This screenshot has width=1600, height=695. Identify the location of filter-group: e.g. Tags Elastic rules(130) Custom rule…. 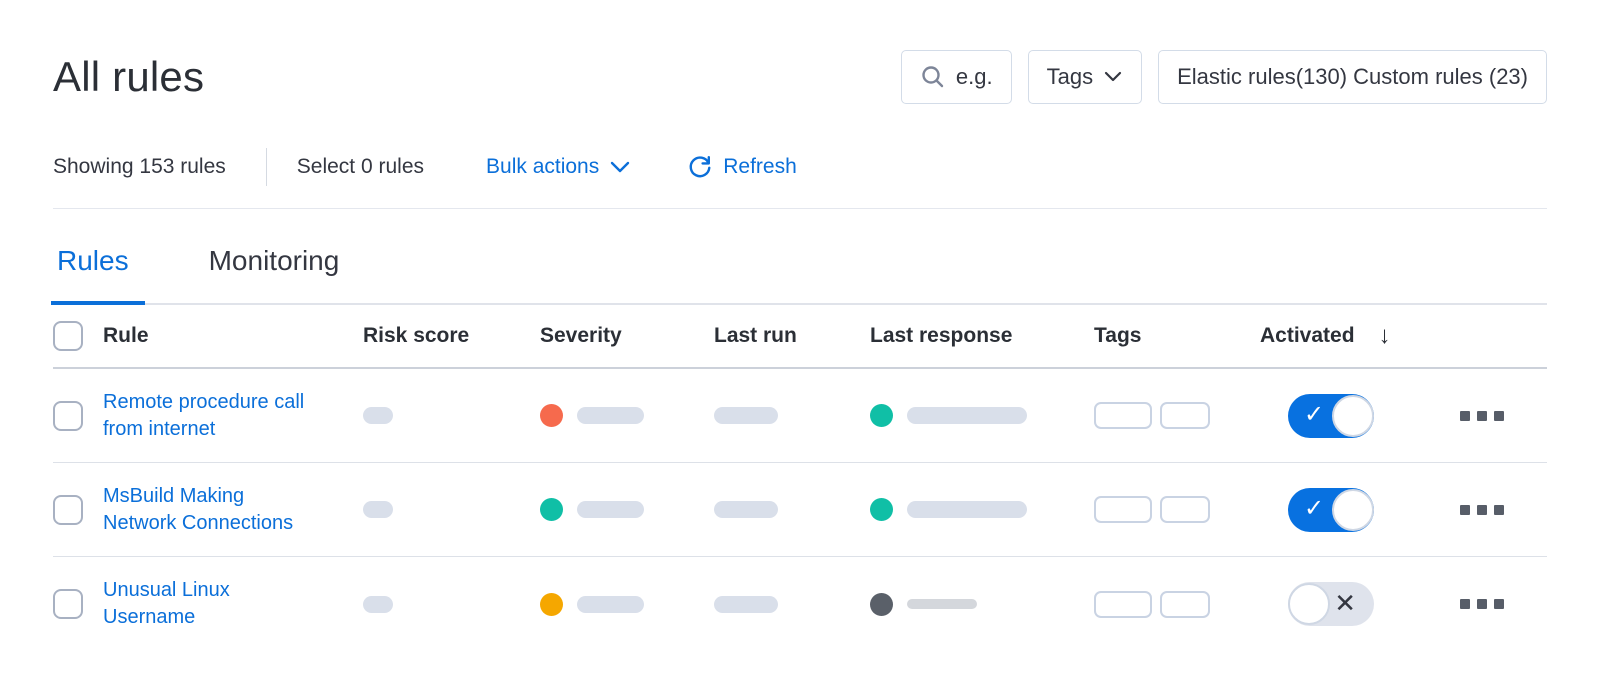
(1223, 77).